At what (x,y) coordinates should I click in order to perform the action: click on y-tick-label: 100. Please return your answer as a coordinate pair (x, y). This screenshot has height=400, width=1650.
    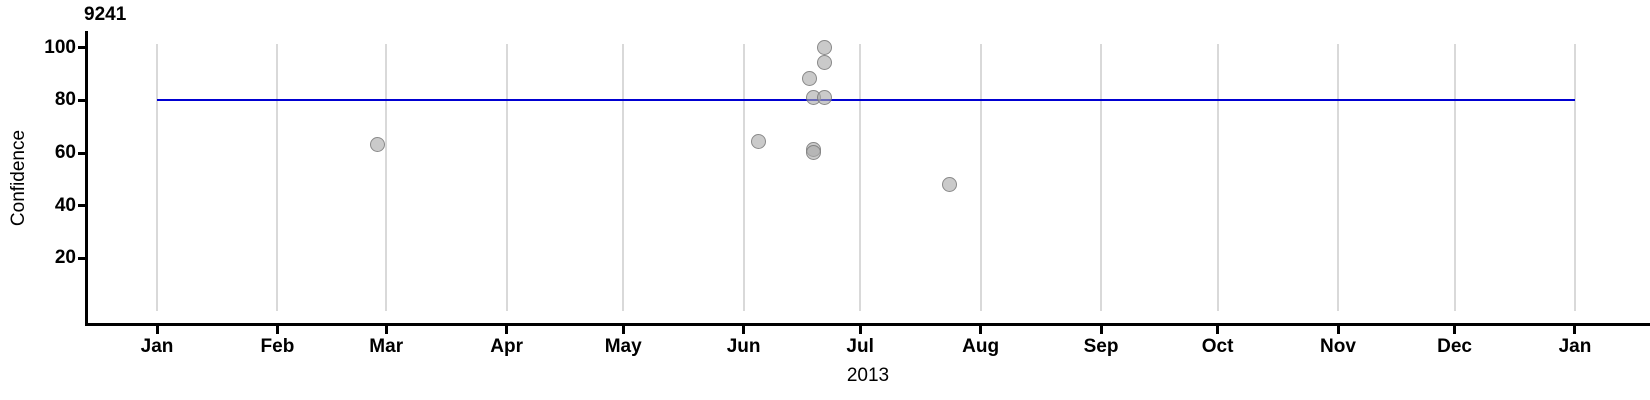
    Looking at the image, I should click on (60, 47).